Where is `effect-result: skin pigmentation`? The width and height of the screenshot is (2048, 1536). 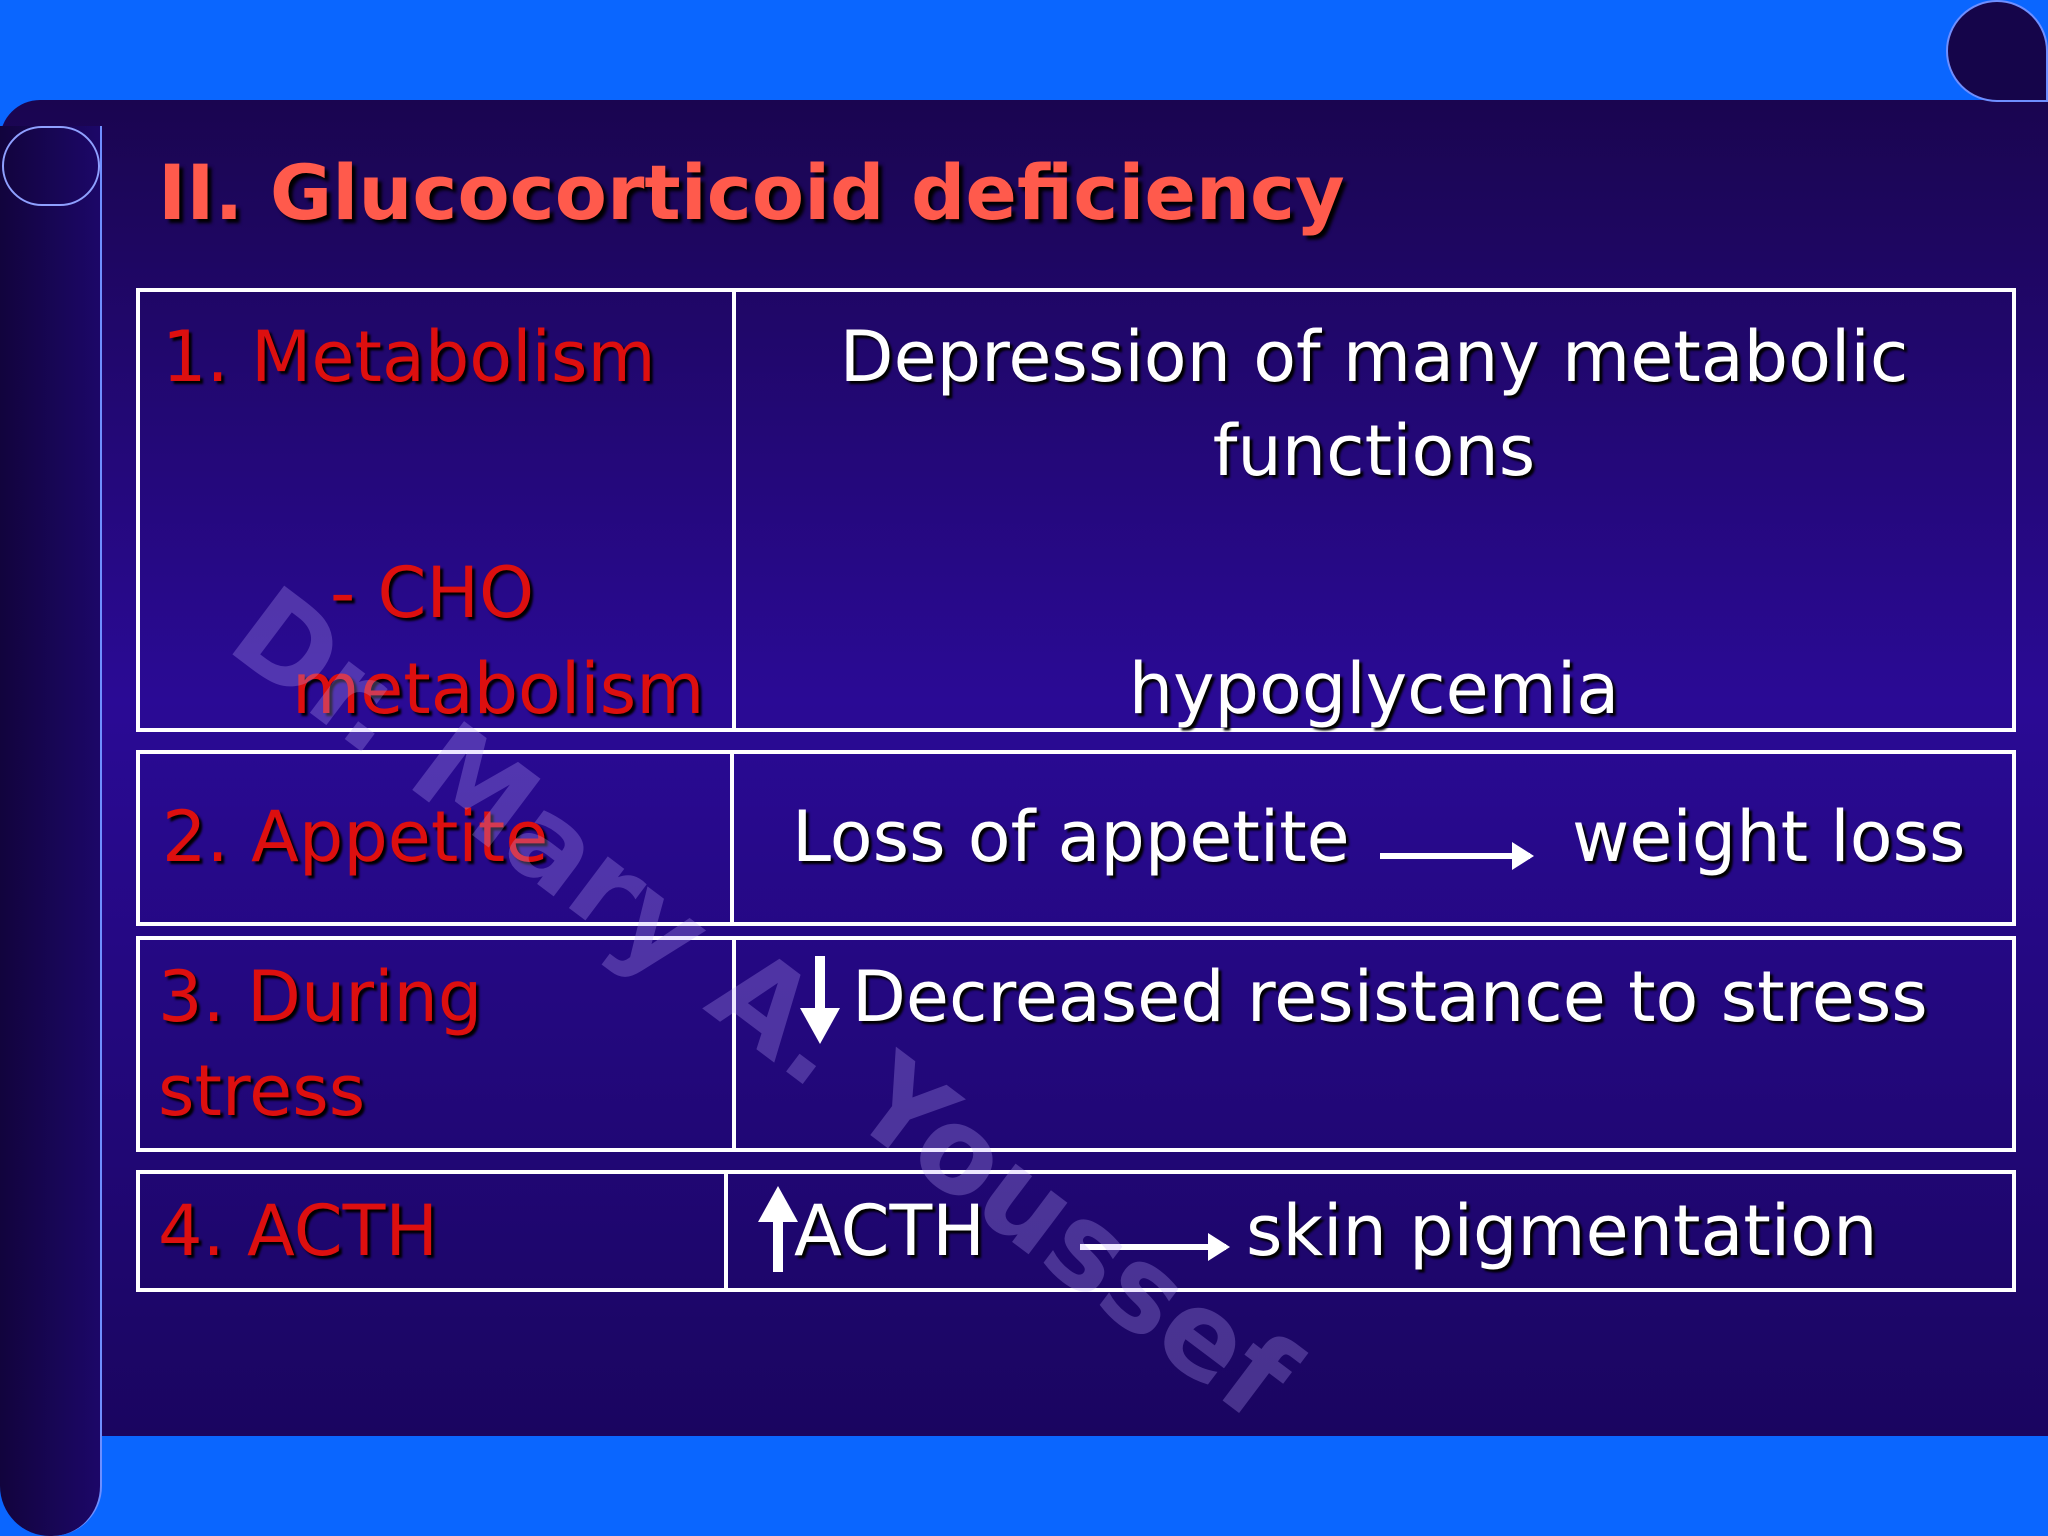
effect-result: skin pigmentation is located at coordinates (1562, 1231).